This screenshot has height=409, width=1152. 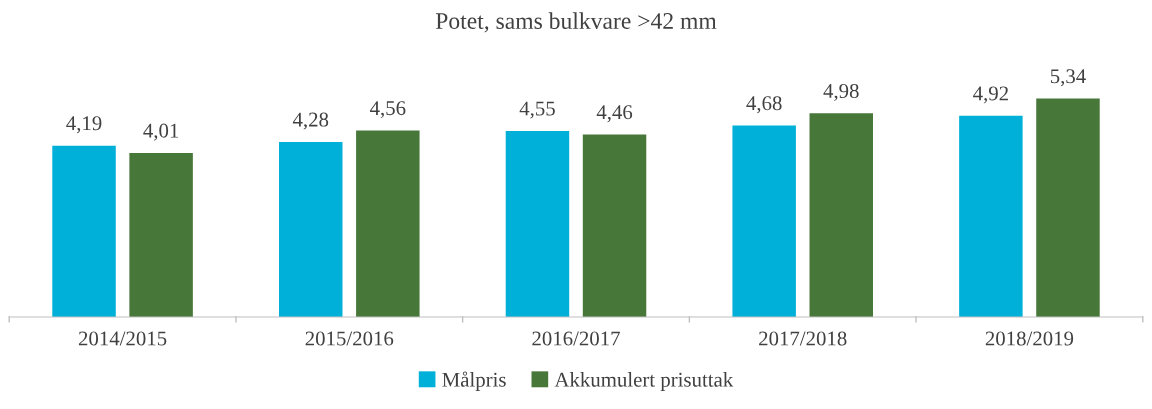 I want to click on data-label: 4,68, so click(x=764, y=105).